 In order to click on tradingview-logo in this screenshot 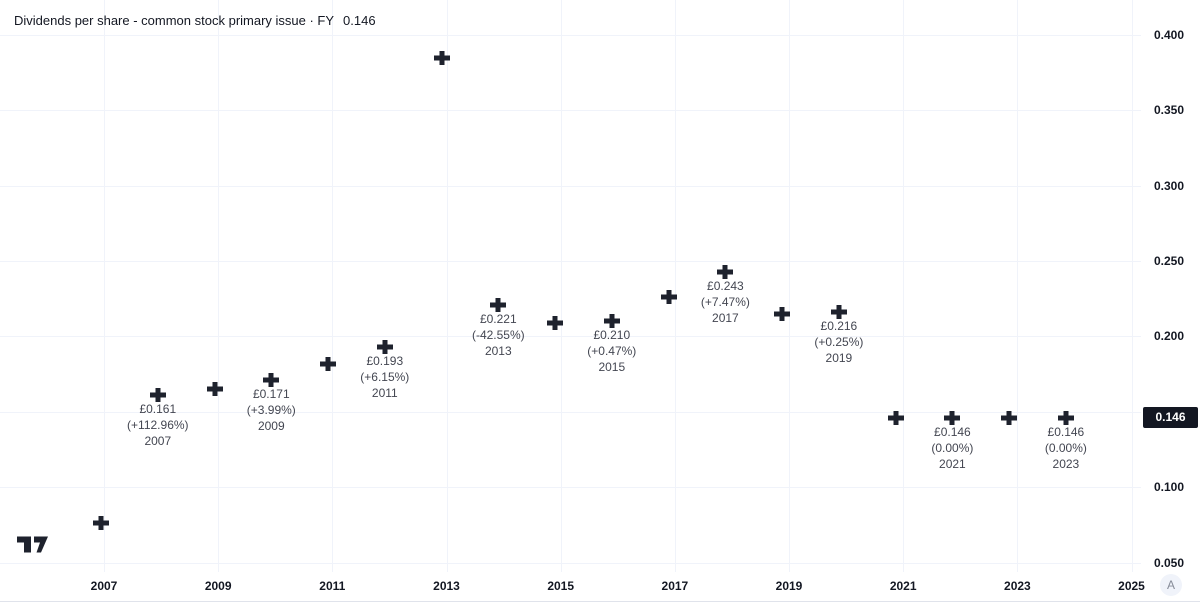, I will do `click(33, 544)`.